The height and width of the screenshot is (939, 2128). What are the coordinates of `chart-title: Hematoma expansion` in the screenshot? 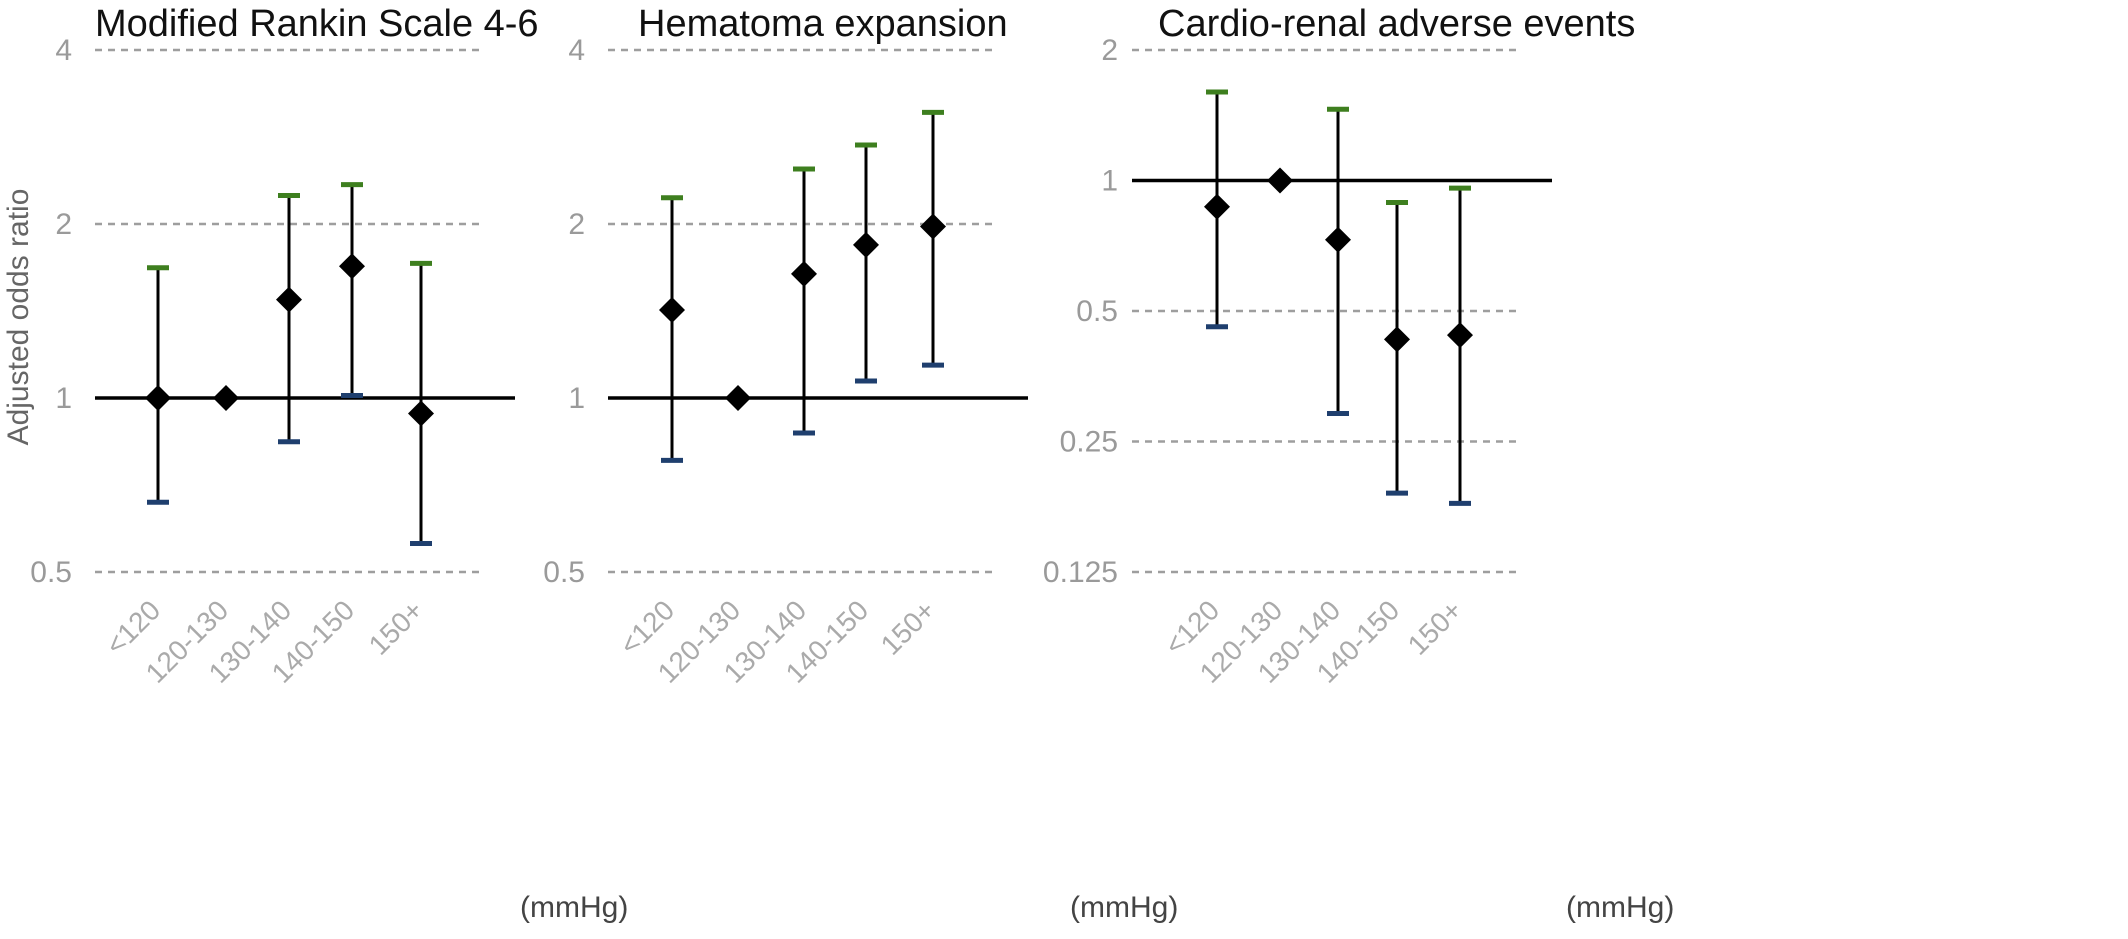 It's located at (823, 24).